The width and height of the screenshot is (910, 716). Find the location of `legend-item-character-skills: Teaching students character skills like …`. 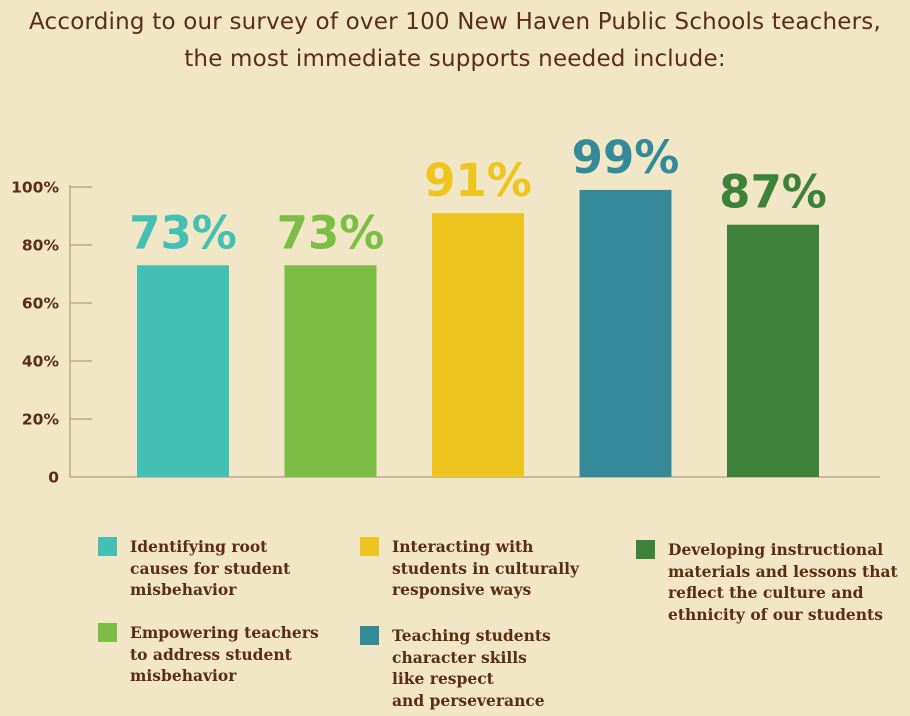

legend-item-character-skills: Teaching students character skills like … is located at coordinates (455, 668).